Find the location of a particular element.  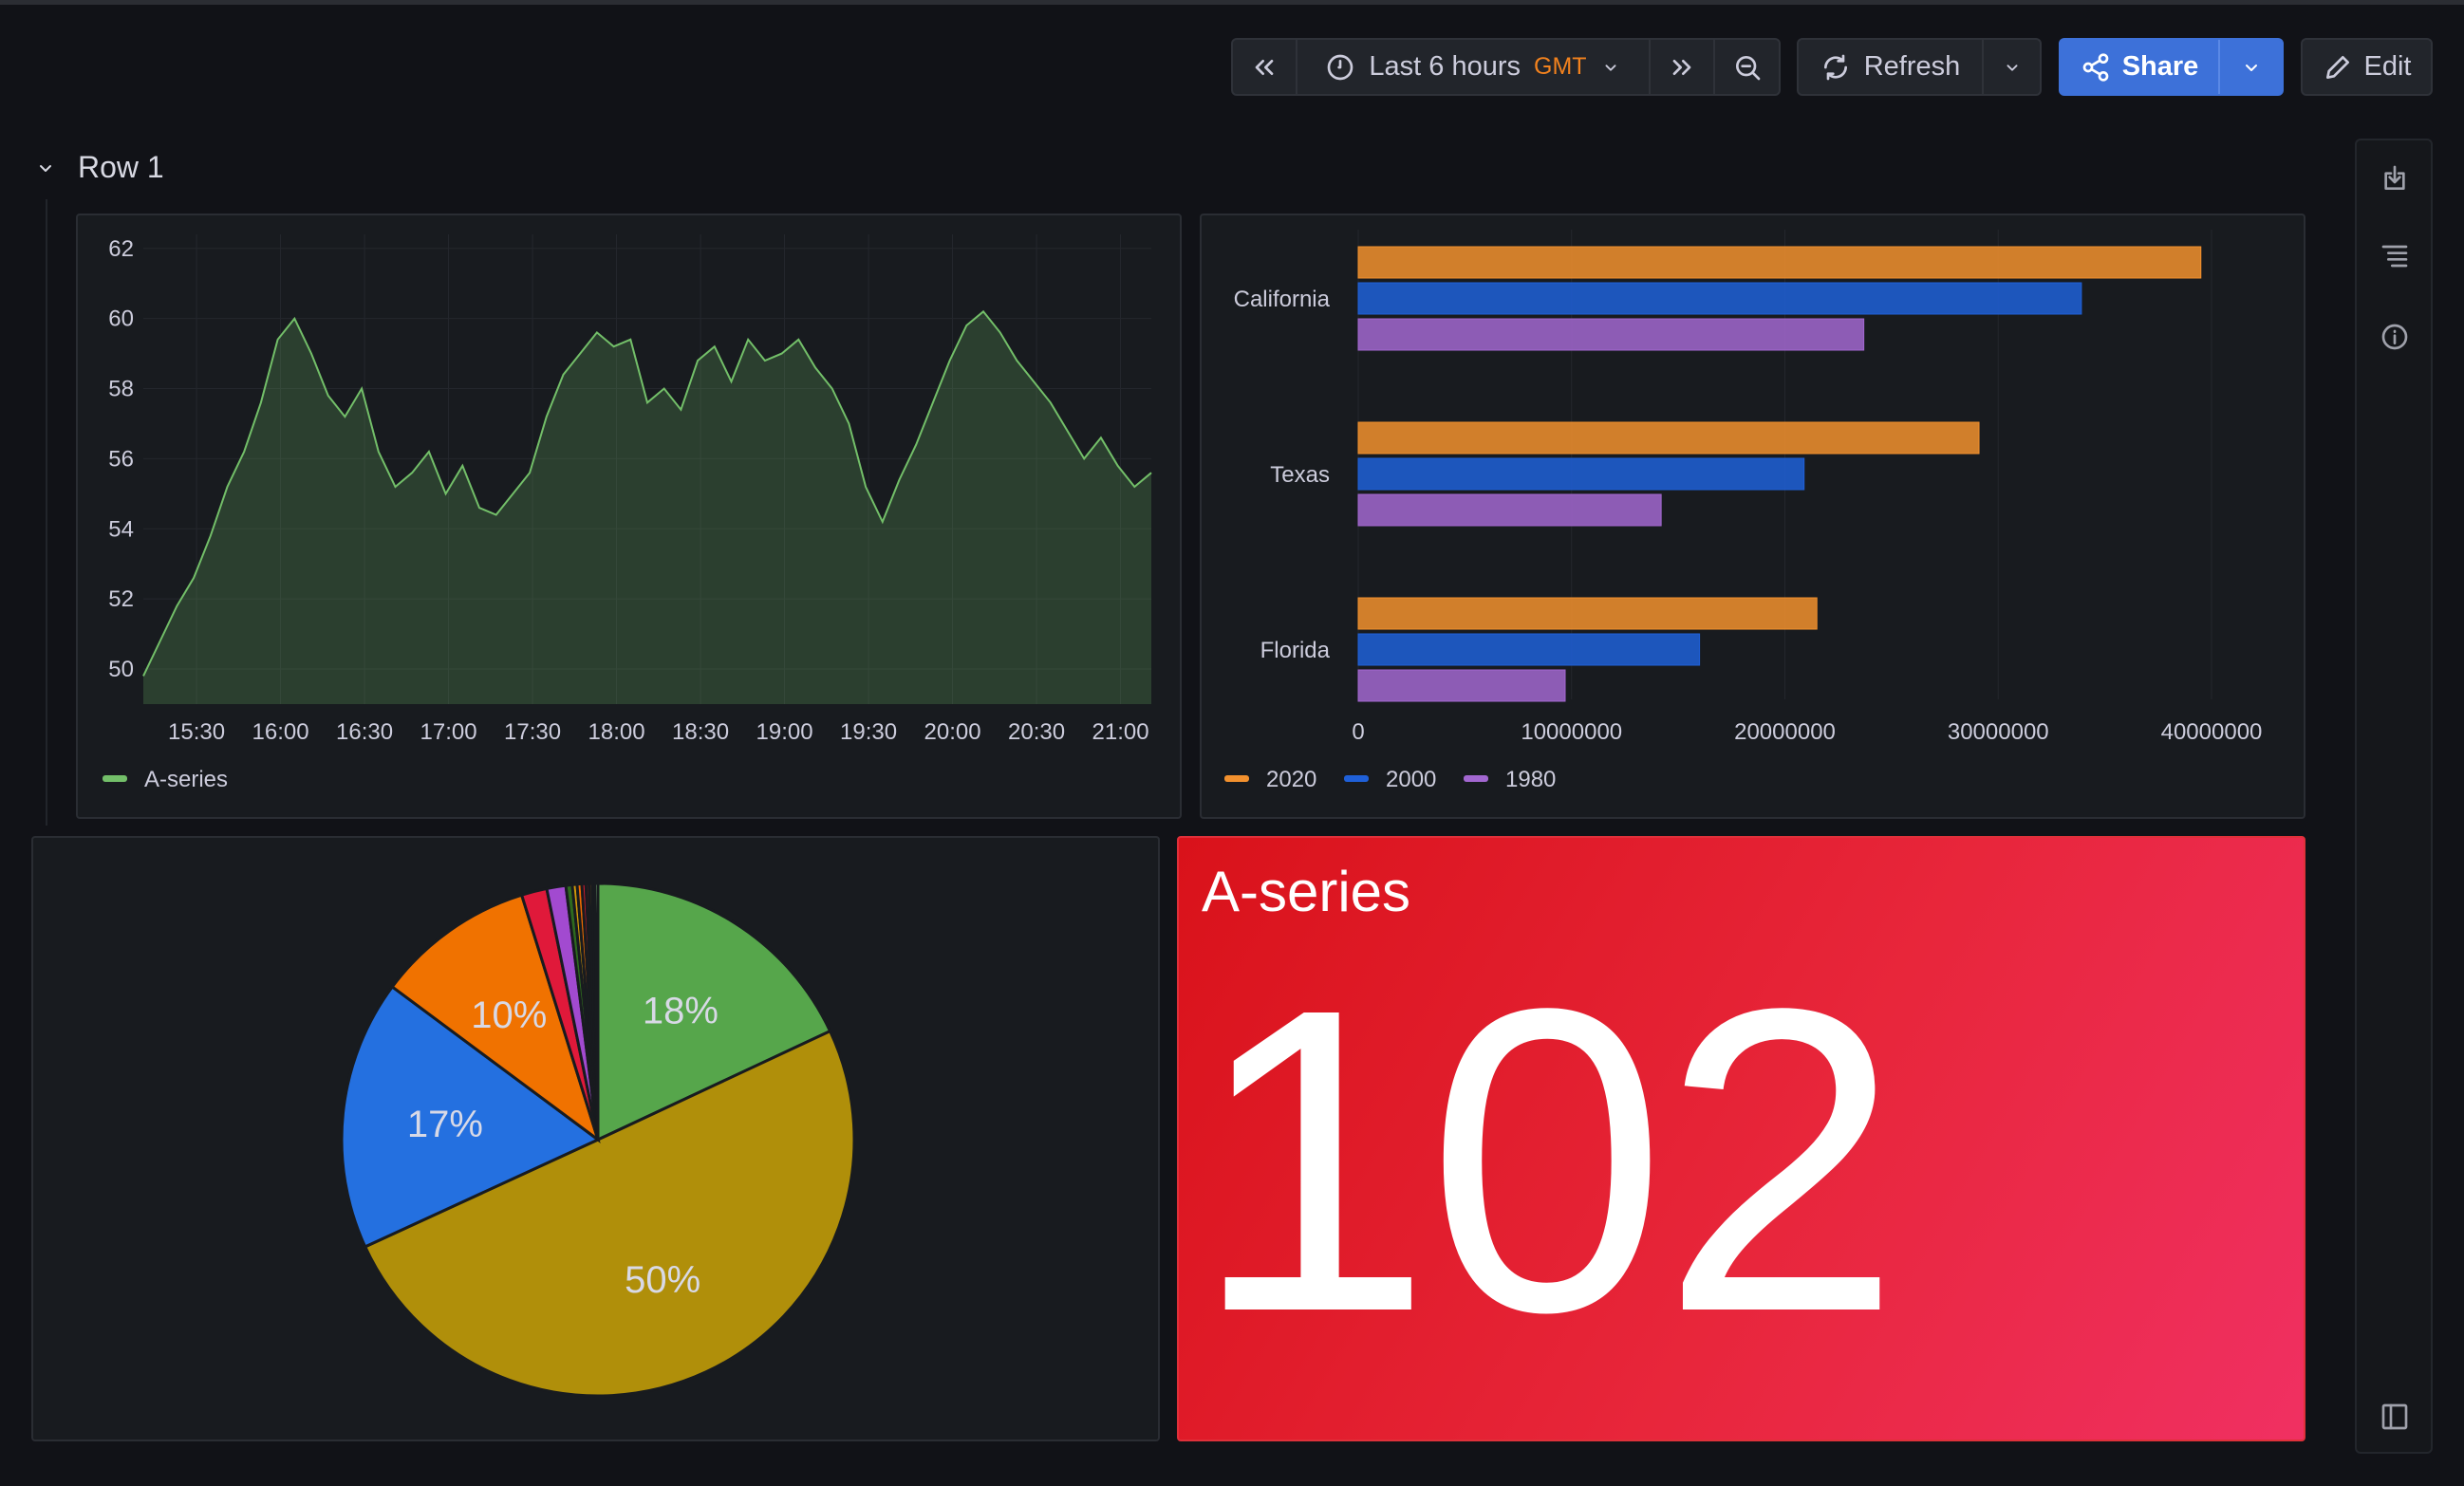

timezone-label: GMT is located at coordinates (1561, 66).